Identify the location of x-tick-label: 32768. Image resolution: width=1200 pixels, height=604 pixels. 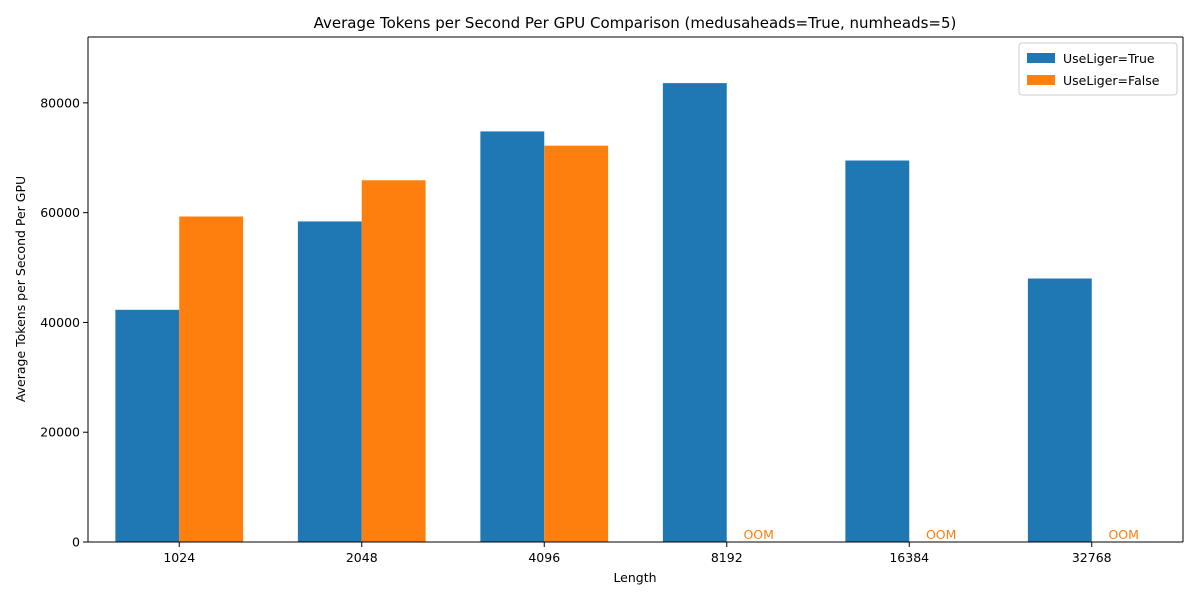
(1092, 557).